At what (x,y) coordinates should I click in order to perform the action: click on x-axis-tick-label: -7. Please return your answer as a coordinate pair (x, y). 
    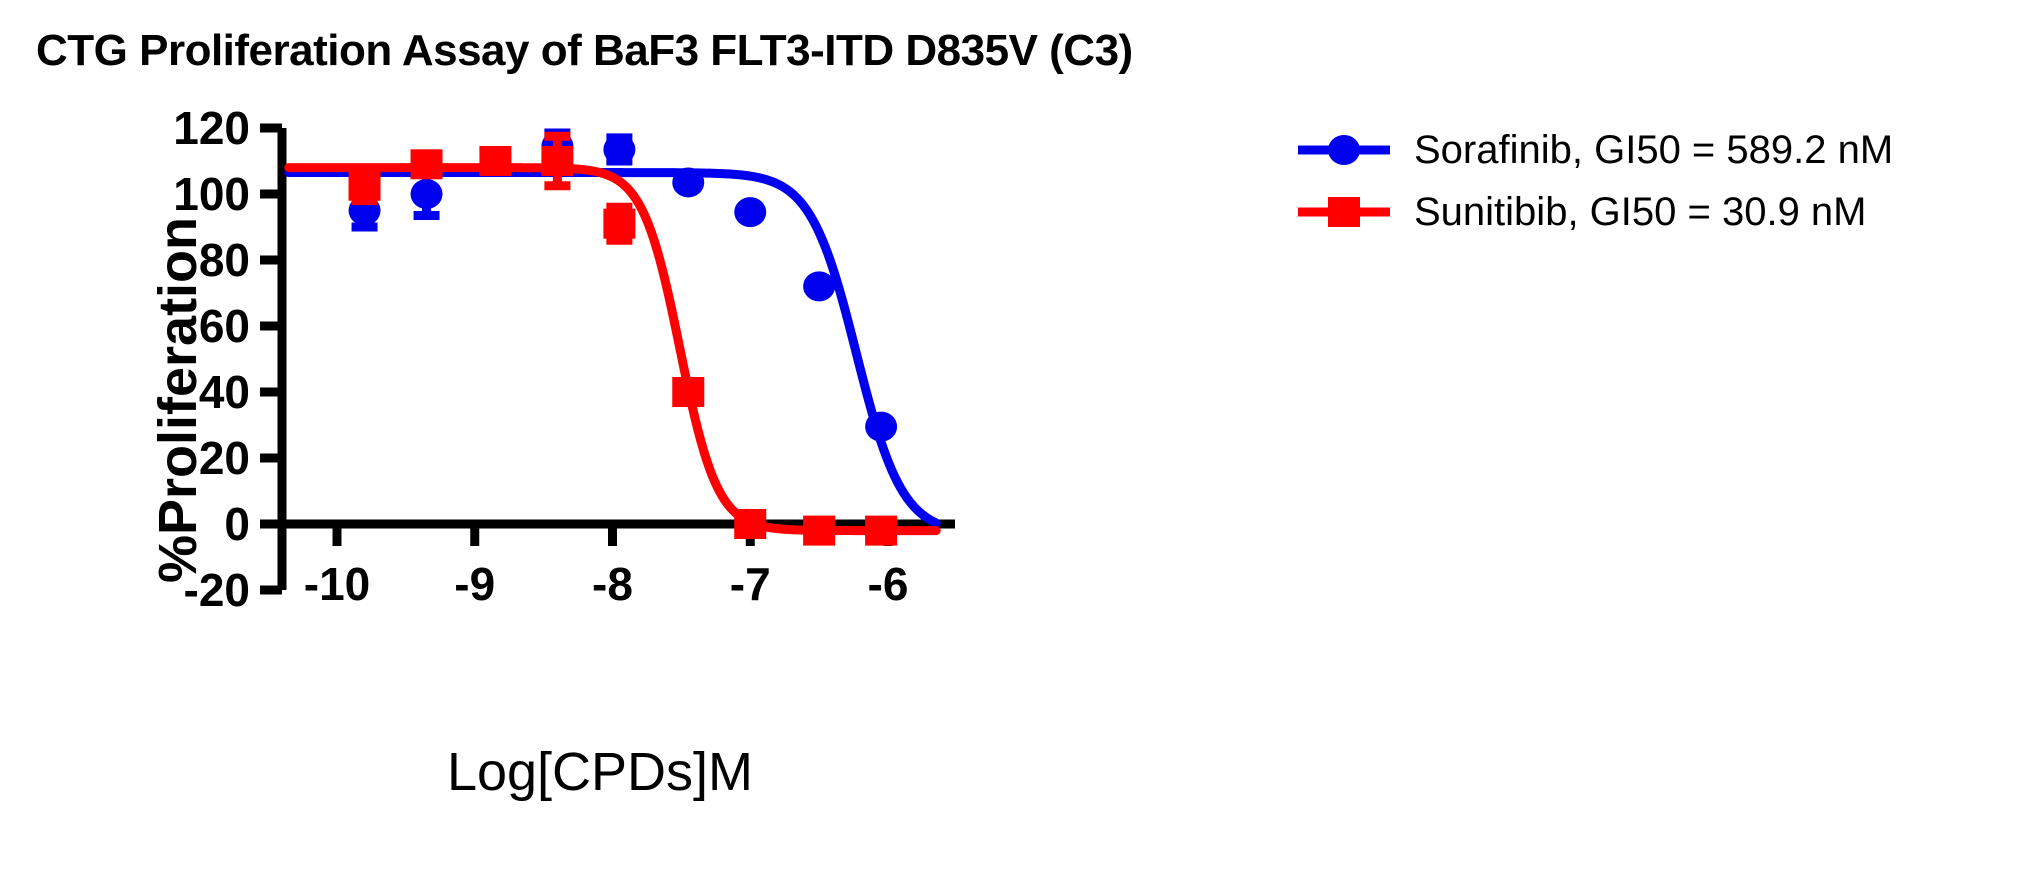
    Looking at the image, I should click on (750, 584).